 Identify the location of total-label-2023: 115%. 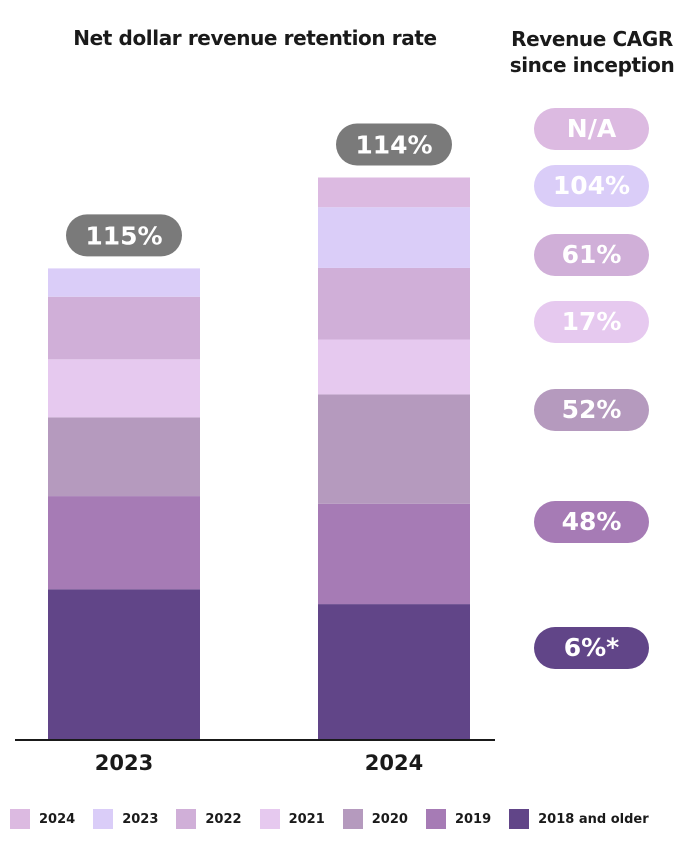
(123, 235).